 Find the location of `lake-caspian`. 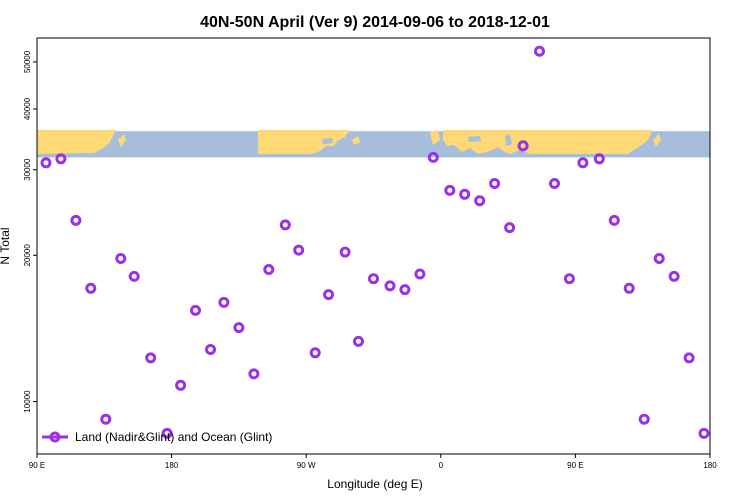

lake-caspian is located at coordinates (508, 140).